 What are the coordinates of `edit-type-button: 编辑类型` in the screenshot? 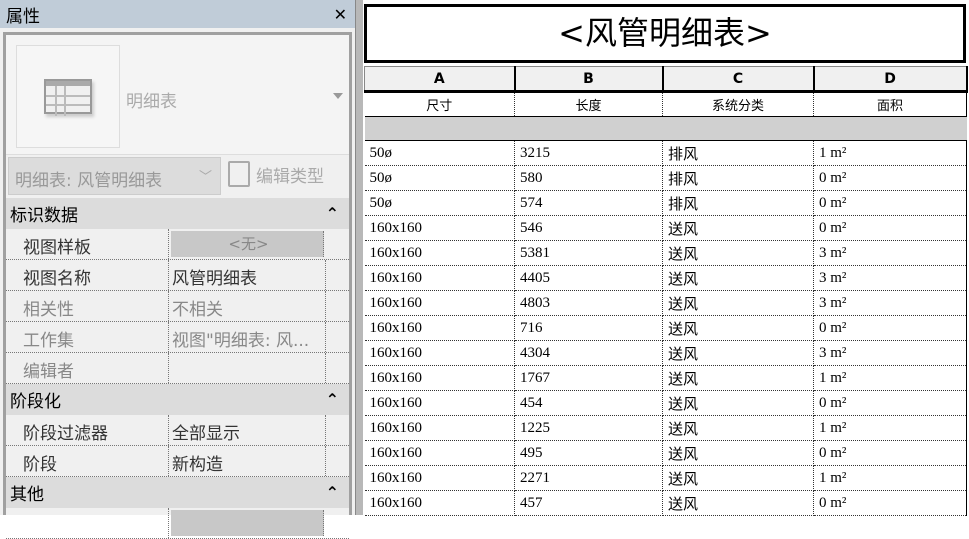 It's located at (276, 174).